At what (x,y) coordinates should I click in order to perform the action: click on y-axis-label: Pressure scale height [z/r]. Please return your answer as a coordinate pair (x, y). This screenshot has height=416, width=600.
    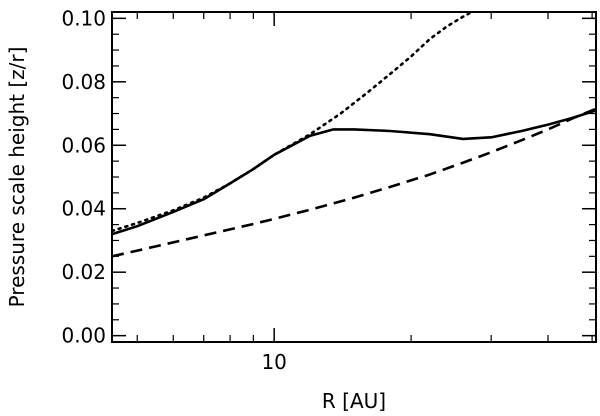
    Looking at the image, I should click on (17, 177).